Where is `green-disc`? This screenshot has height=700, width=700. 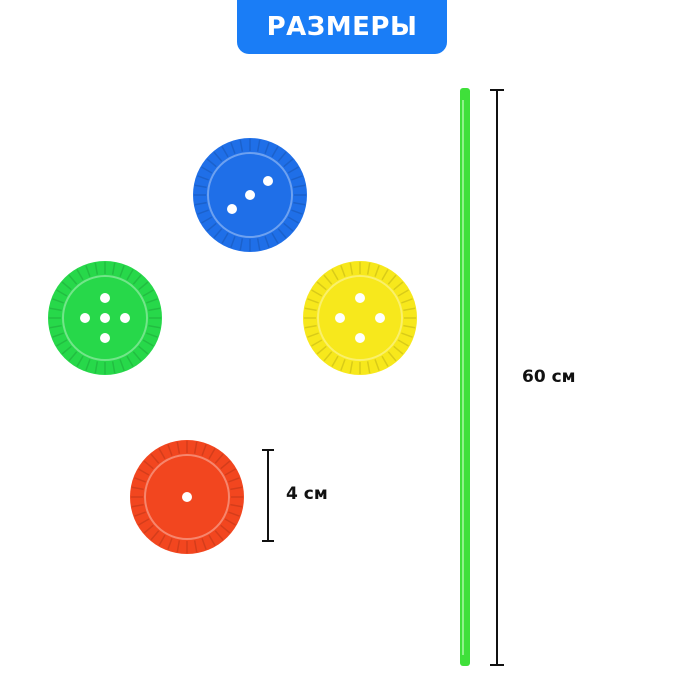
green-disc is located at coordinates (105, 318).